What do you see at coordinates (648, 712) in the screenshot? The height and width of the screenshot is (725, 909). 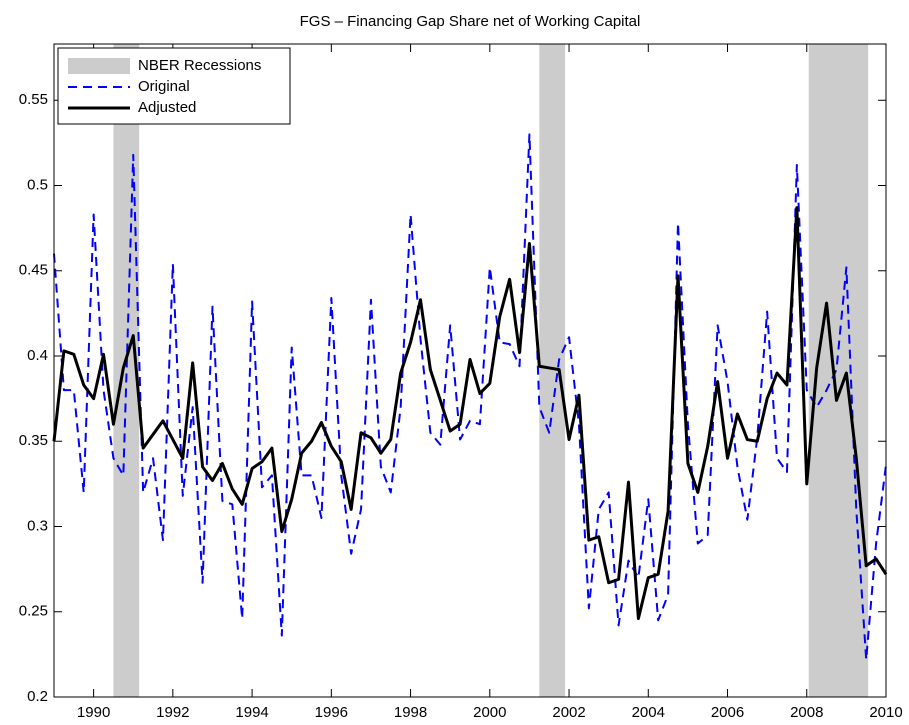 I see `x-tick-label: 2004` at bounding box center [648, 712].